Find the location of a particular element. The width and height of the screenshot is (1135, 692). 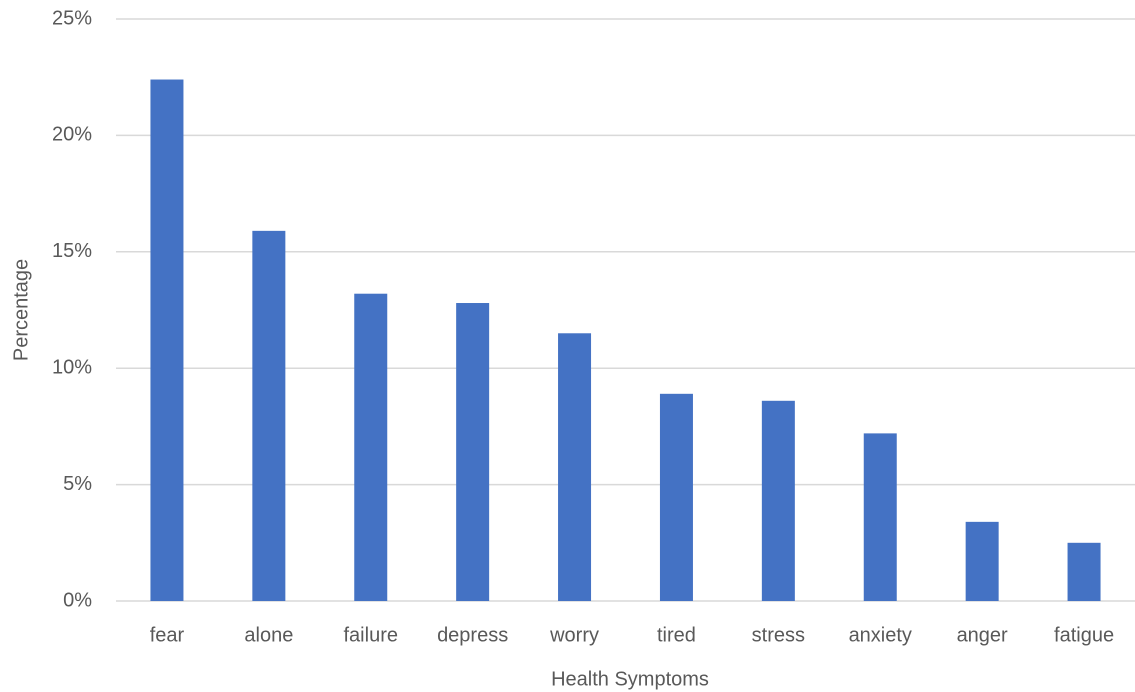

x-axis-title: Health Symptoms is located at coordinates (630, 679).